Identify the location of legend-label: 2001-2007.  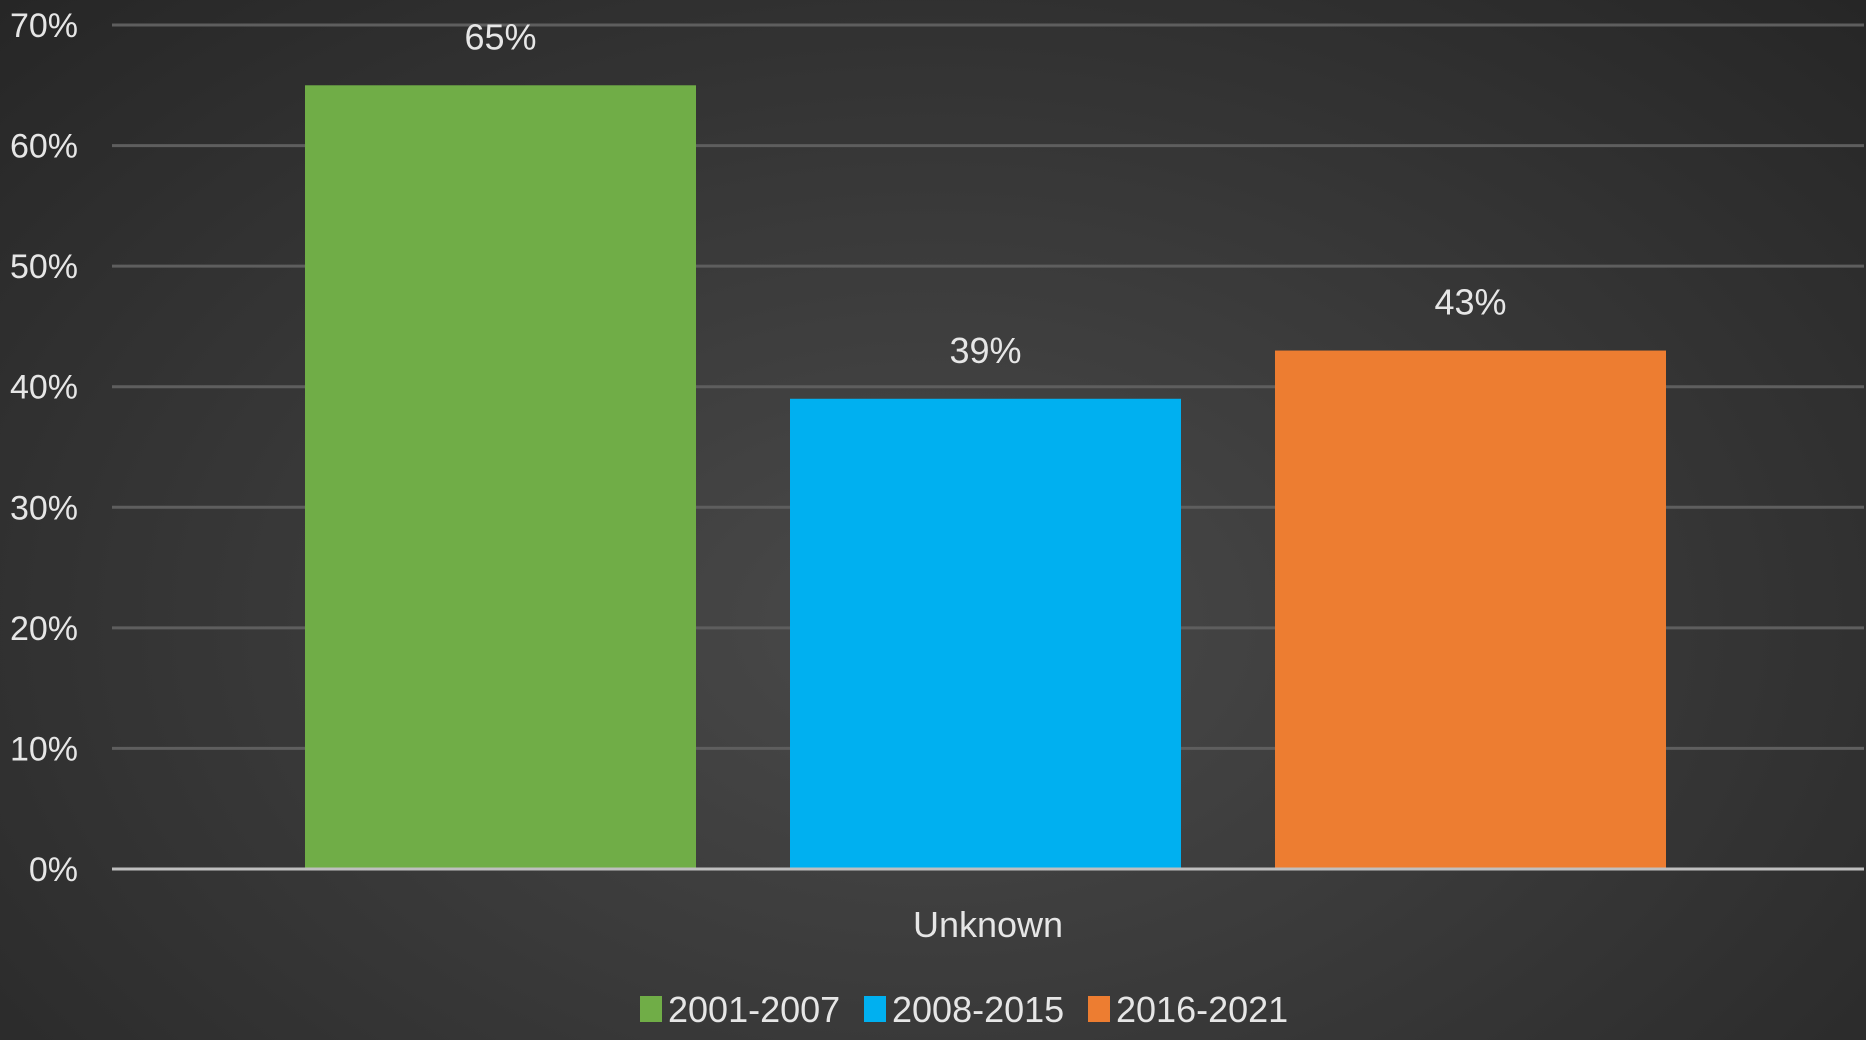
(754, 1009).